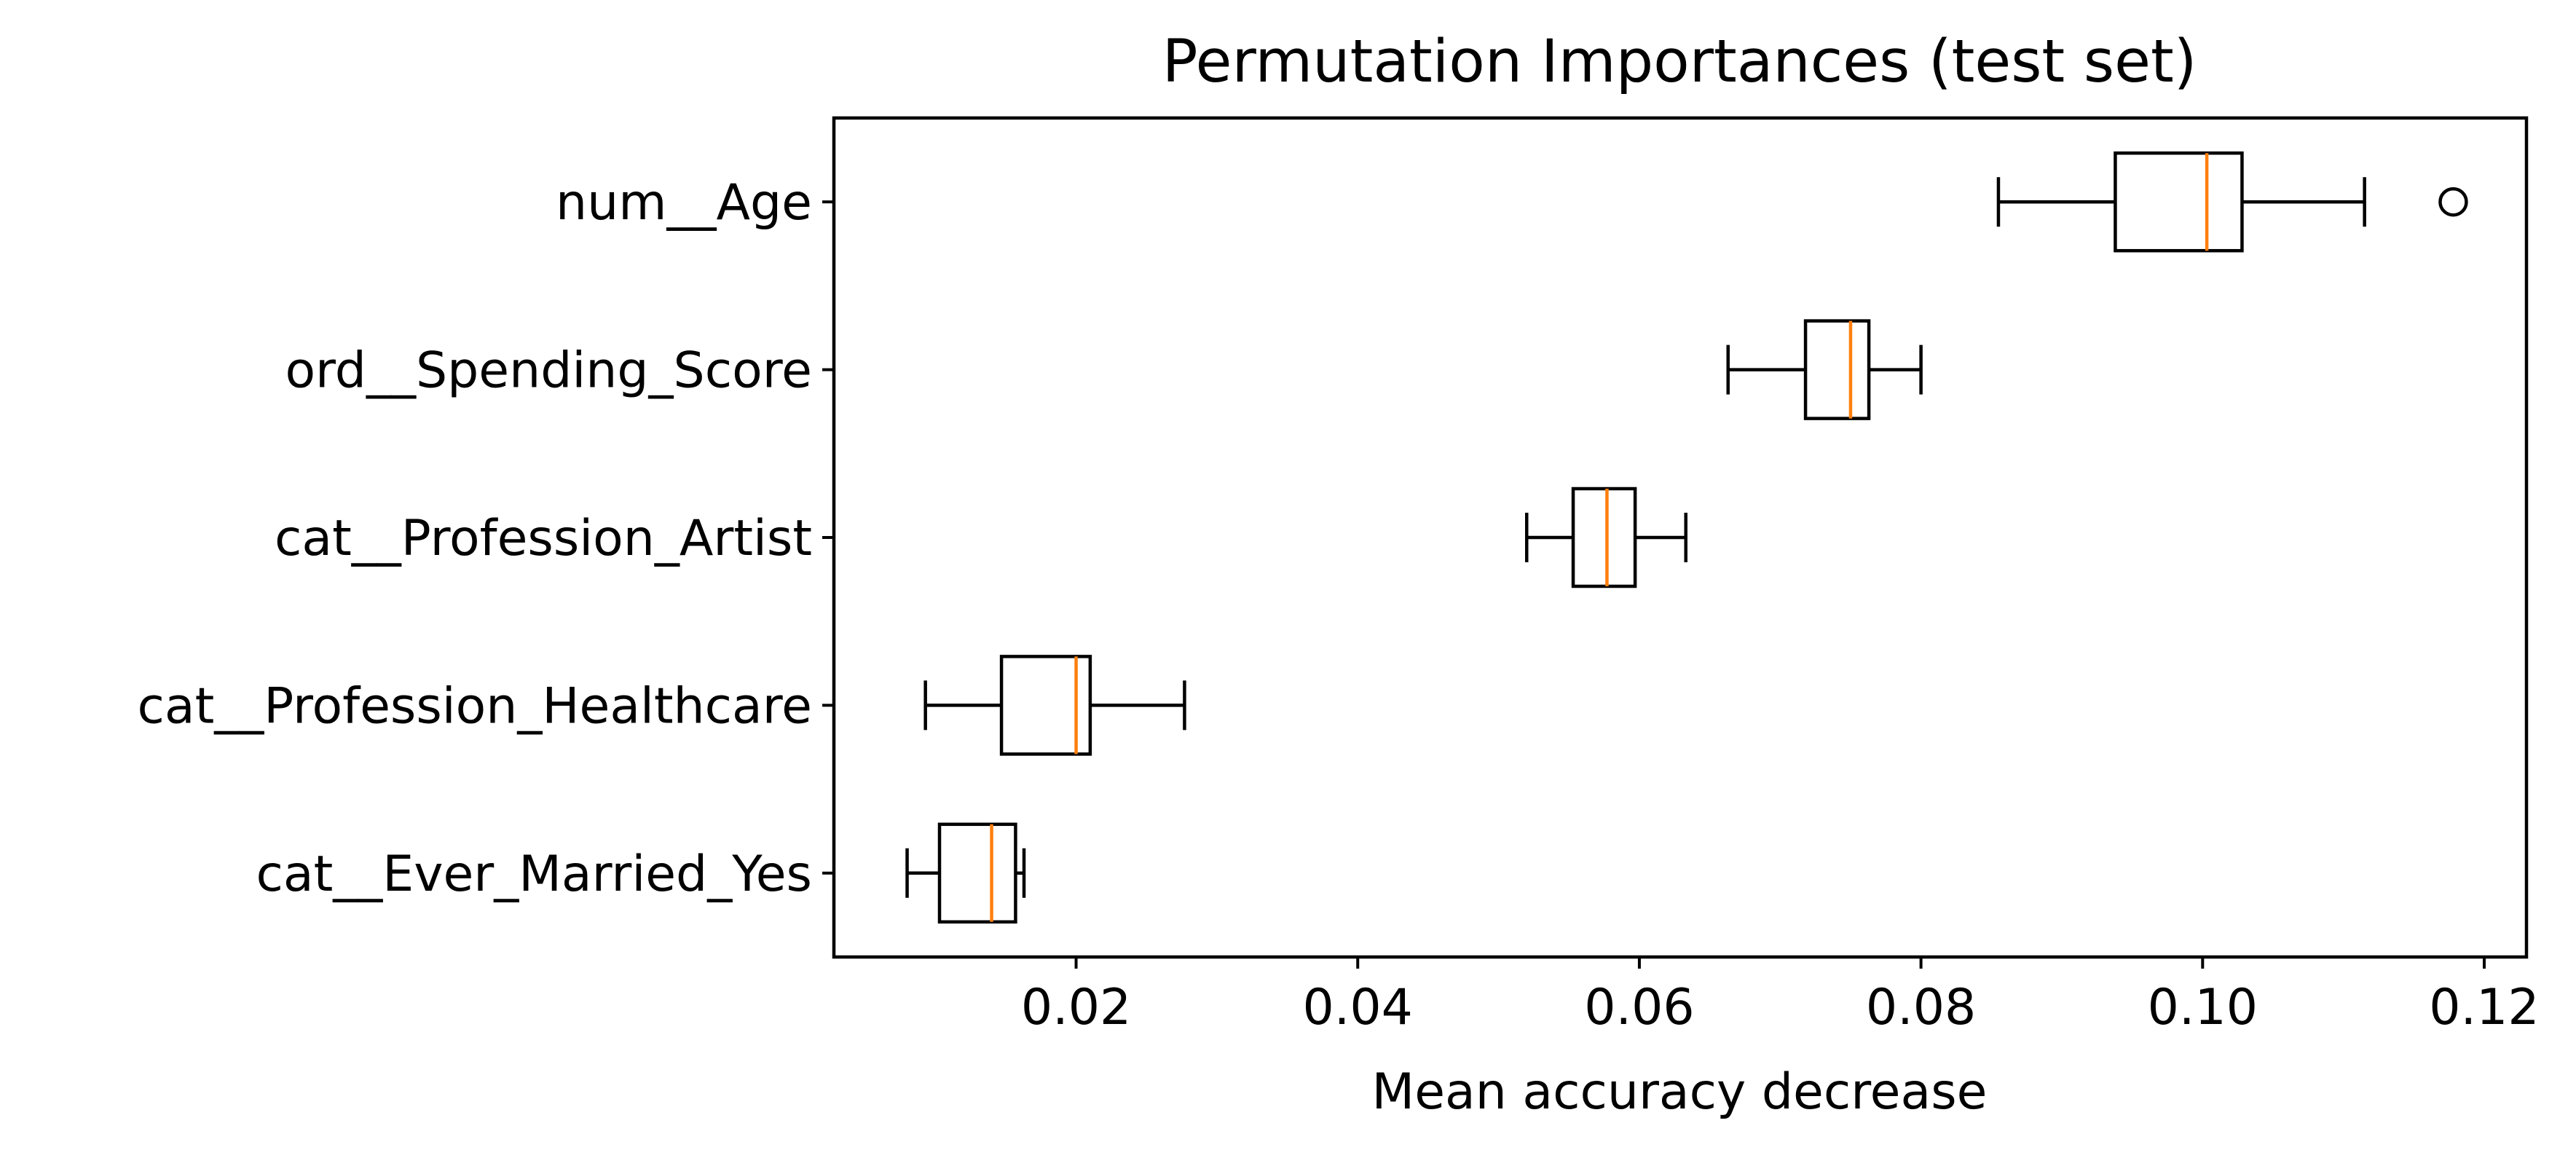 Image resolution: width=2576 pixels, height=1158 pixels. I want to click on x-tick-label: 0.08, so click(1921, 1007).